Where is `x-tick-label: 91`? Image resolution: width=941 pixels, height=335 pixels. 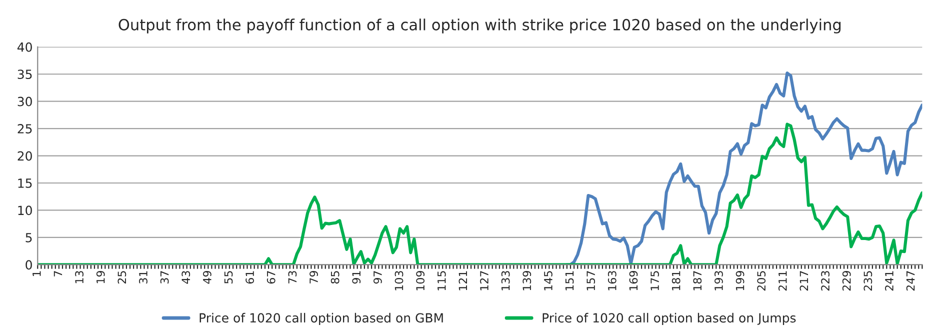 x-tick-label: 91 is located at coordinates (356, 277).